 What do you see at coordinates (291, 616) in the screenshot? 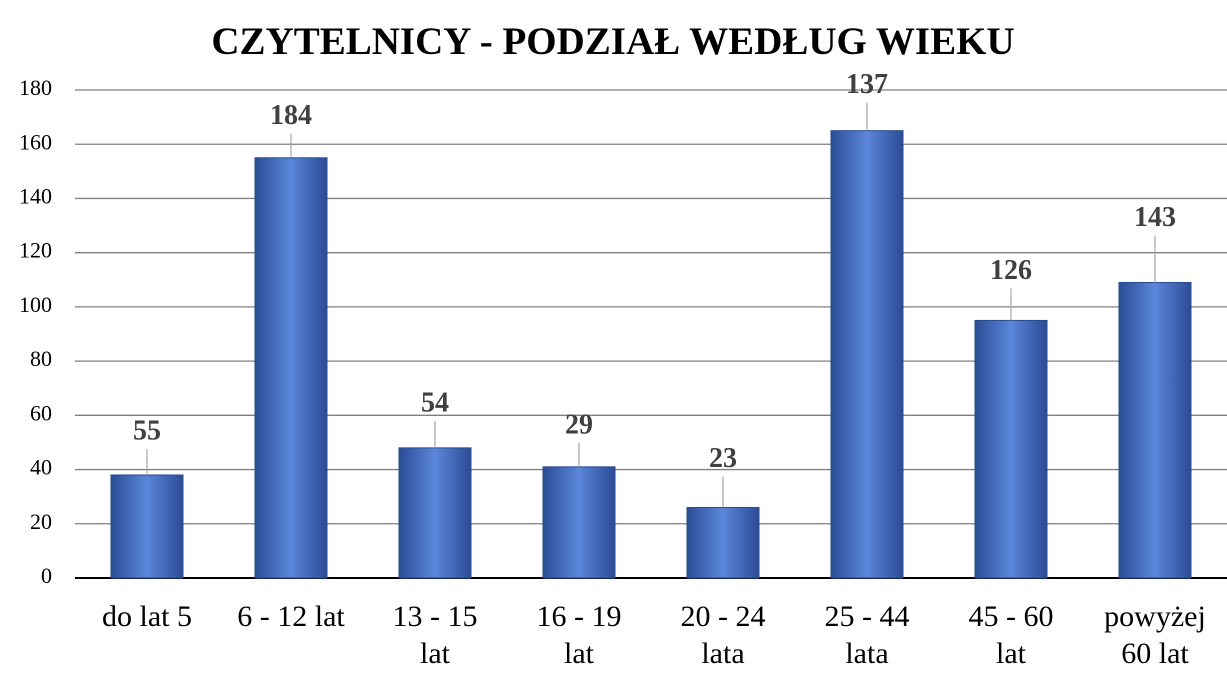
I see `x-tick-label: 6 - 12 lat` at bounding box center [291, 616].